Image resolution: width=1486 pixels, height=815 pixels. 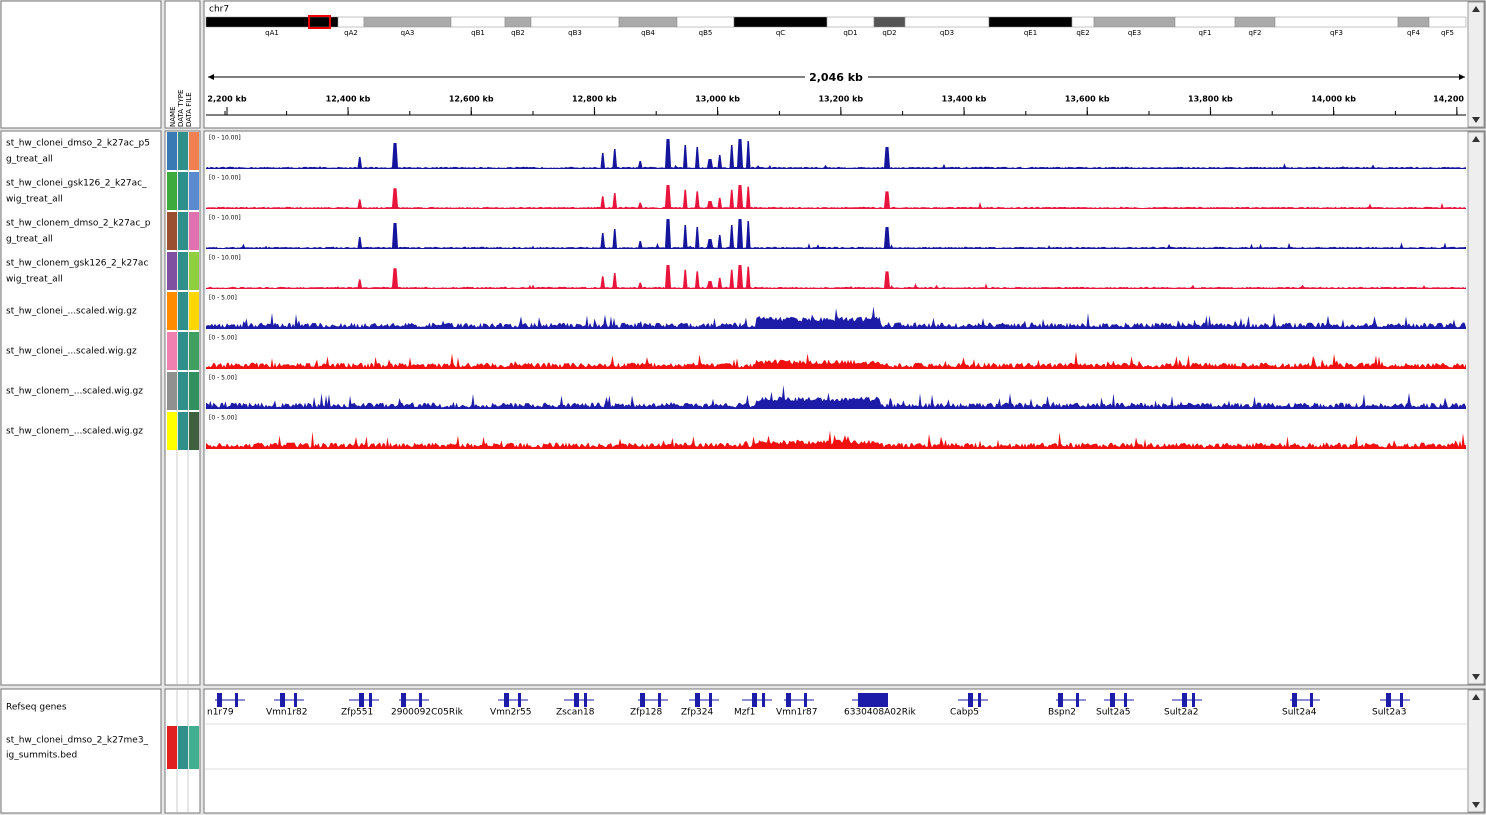 I want to click on gene-label: Sult2a2, so click(x=1181, y=713).